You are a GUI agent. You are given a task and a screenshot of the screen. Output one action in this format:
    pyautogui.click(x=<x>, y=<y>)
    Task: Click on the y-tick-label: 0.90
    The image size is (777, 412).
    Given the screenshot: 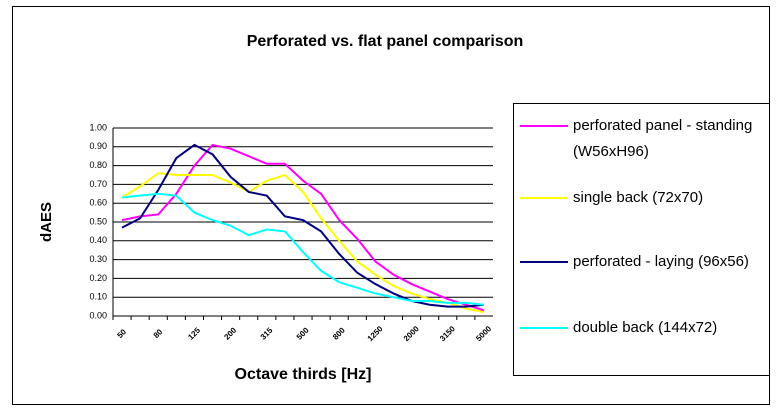 What is the action you would take?
    pyautogui.click(x=98, y=146)
    